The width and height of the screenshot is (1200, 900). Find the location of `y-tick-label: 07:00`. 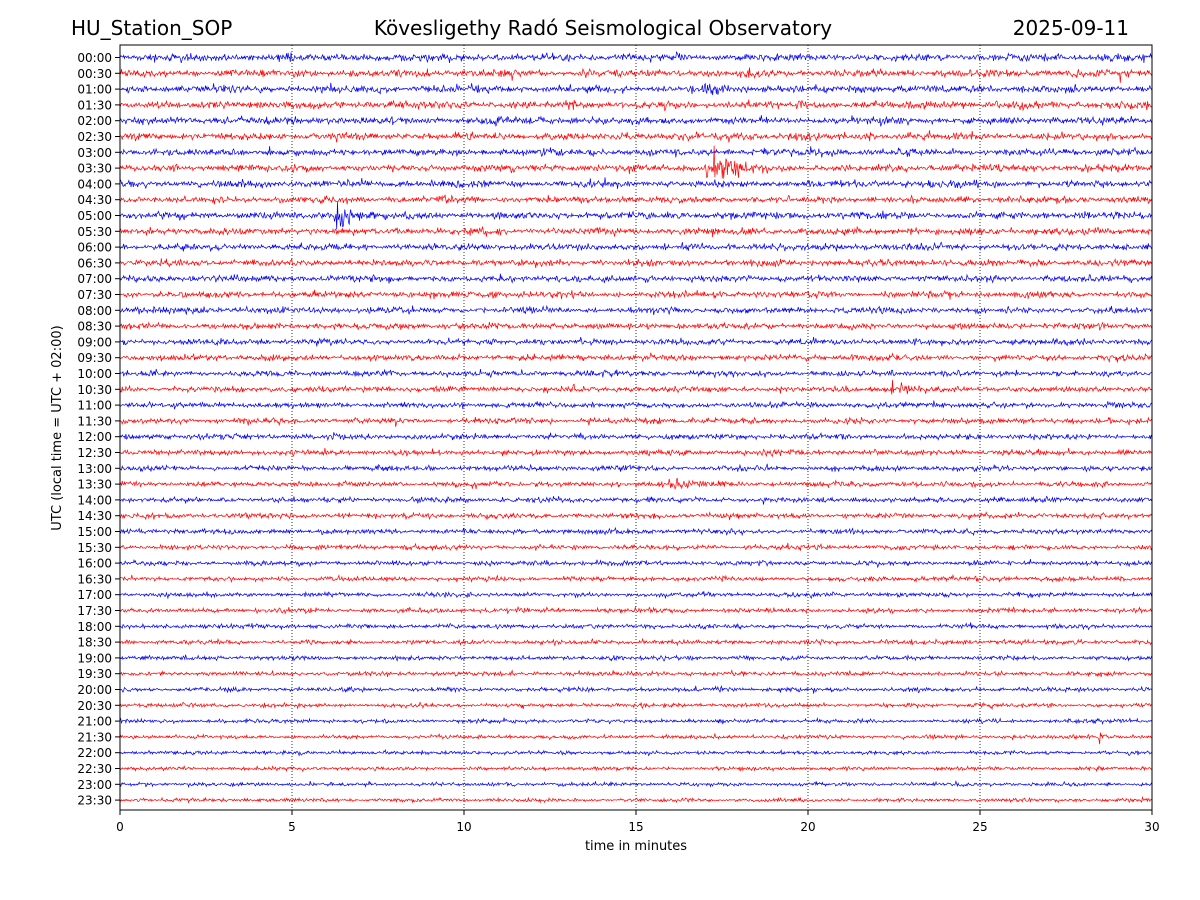

y-tick-label: 07:00 is located at coordinates (94, 279).